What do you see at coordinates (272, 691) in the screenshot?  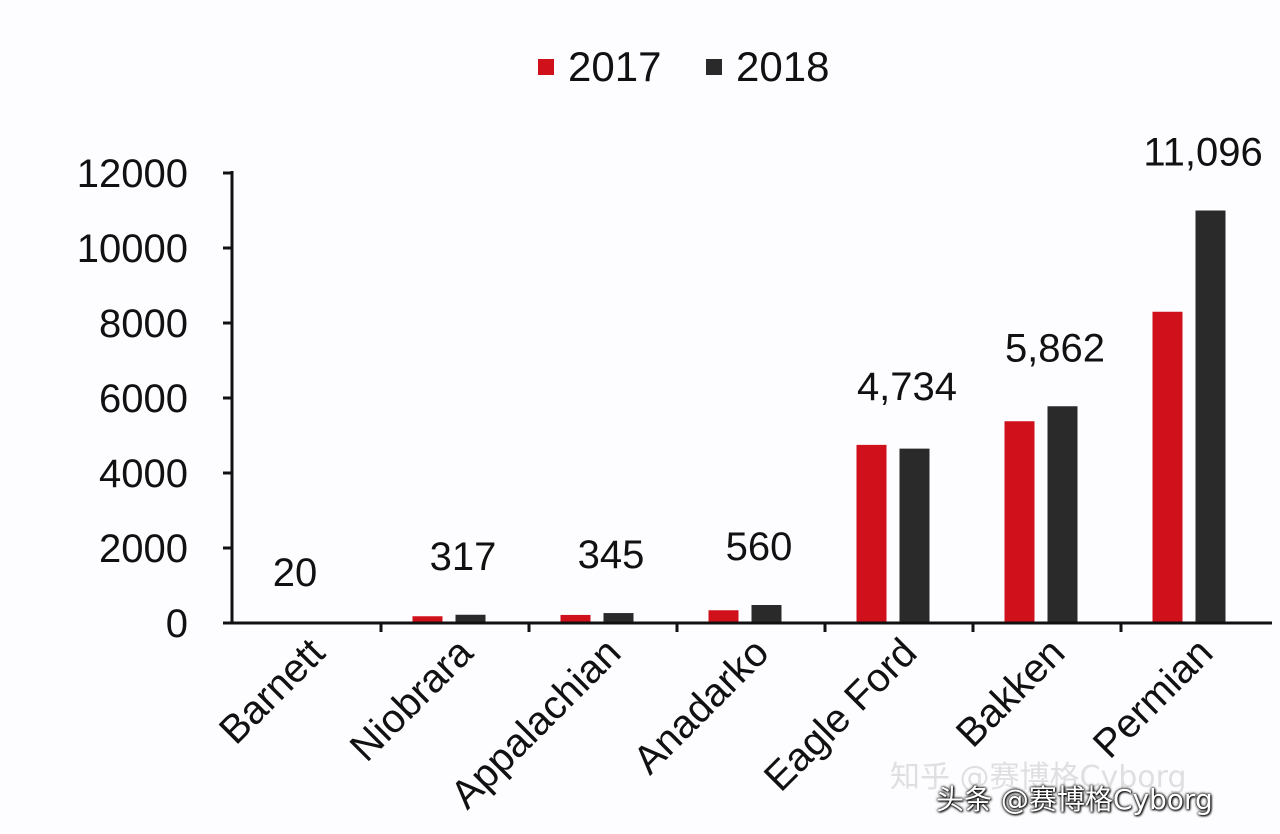 I see `x-tick-label: Barnett` at bounding box center [272, 691].